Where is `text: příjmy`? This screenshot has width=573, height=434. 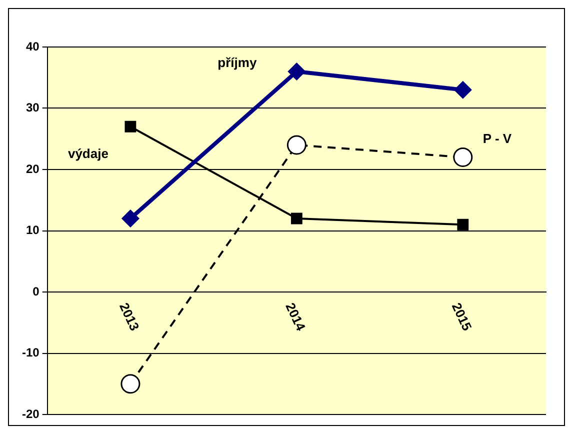 text: příjmy is located at coordinates (238, 62).